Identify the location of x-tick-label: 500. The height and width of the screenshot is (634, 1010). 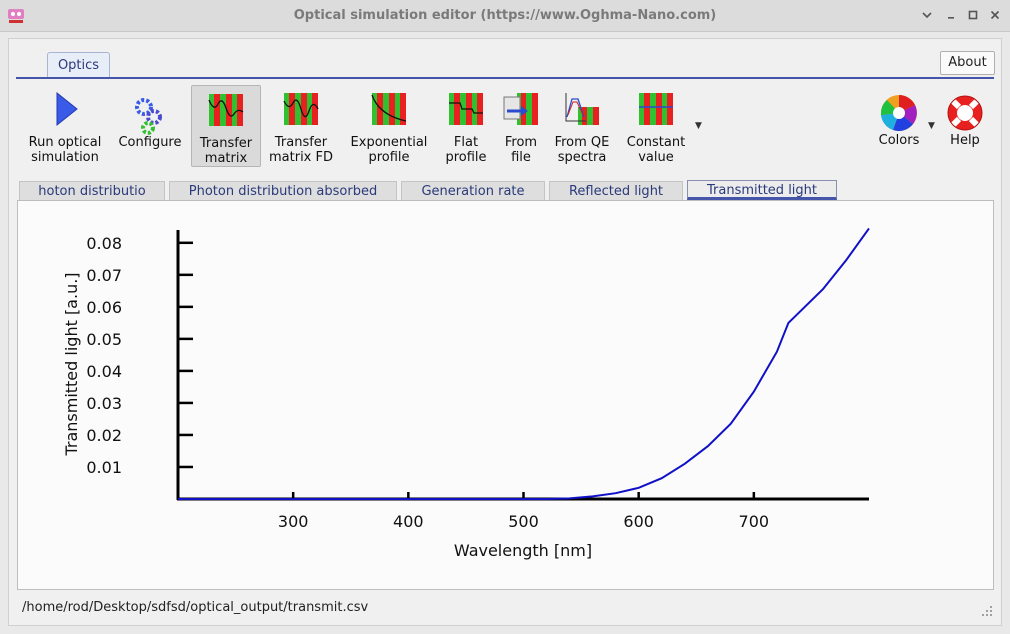
(523, 521).